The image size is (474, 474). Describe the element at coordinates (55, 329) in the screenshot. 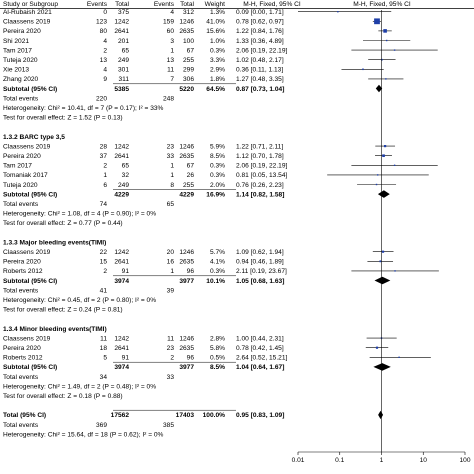

I see `subgroup-heading: 1.3.4 Minor bleeding events(TIMI)` at that location.